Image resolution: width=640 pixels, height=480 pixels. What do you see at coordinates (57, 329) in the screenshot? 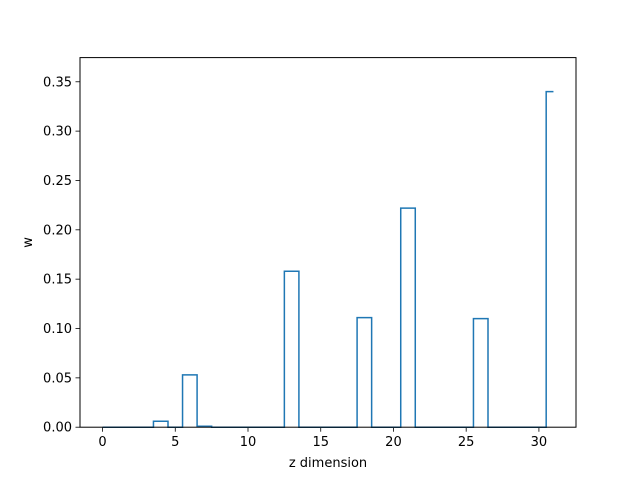
I see `y-tick-label: 0.10` at bounding box center [57, 329].